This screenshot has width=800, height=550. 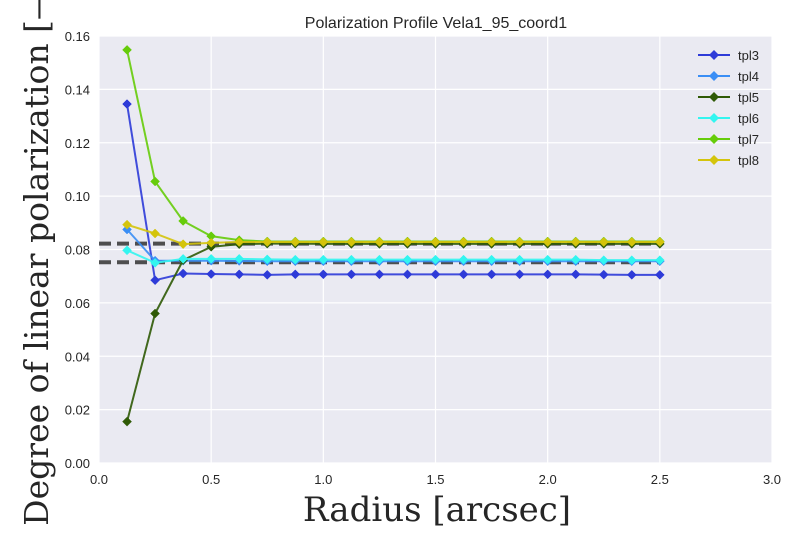 I want to click on y-tick-label: 0.12, so click(x=77, y=143).